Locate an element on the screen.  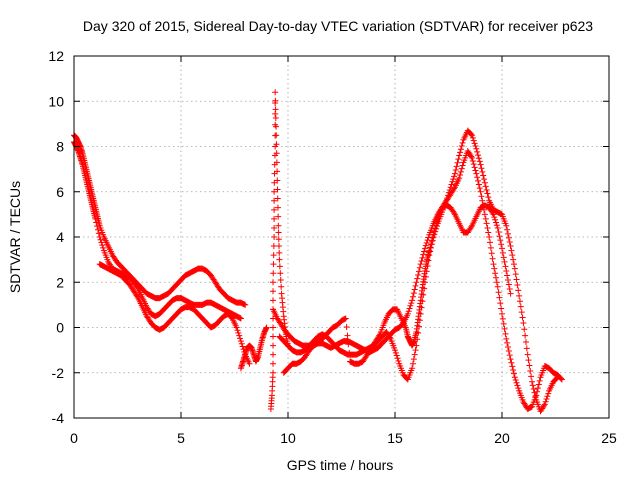
series-track-B is located at coordinates (157, 230).